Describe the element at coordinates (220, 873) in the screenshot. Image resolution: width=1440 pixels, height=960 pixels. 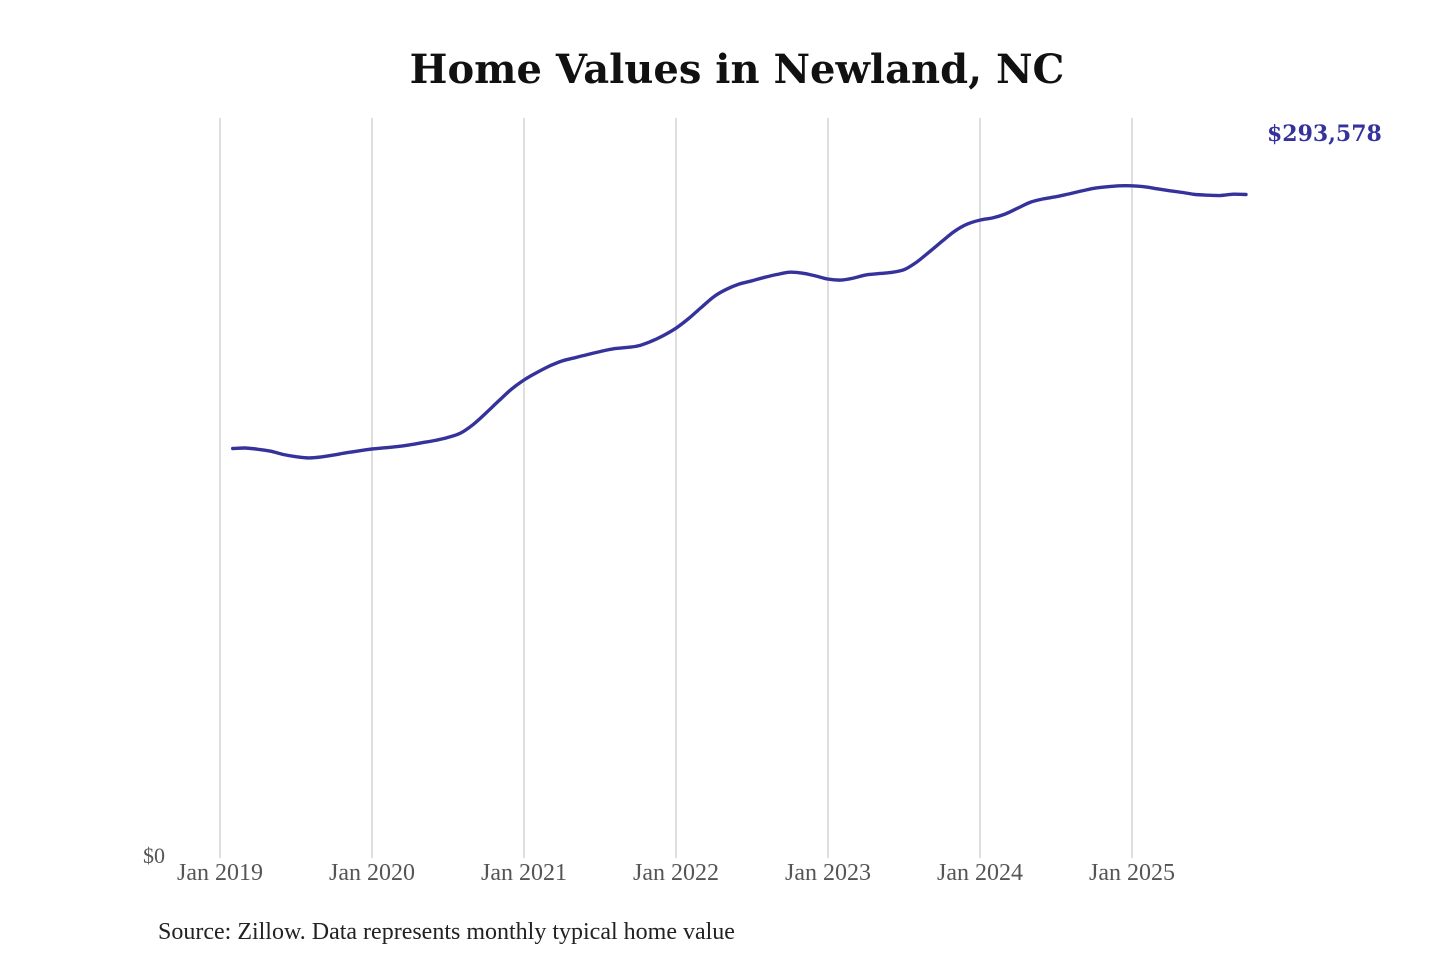
I see `x-tick-label: Jan 2019` at that location.